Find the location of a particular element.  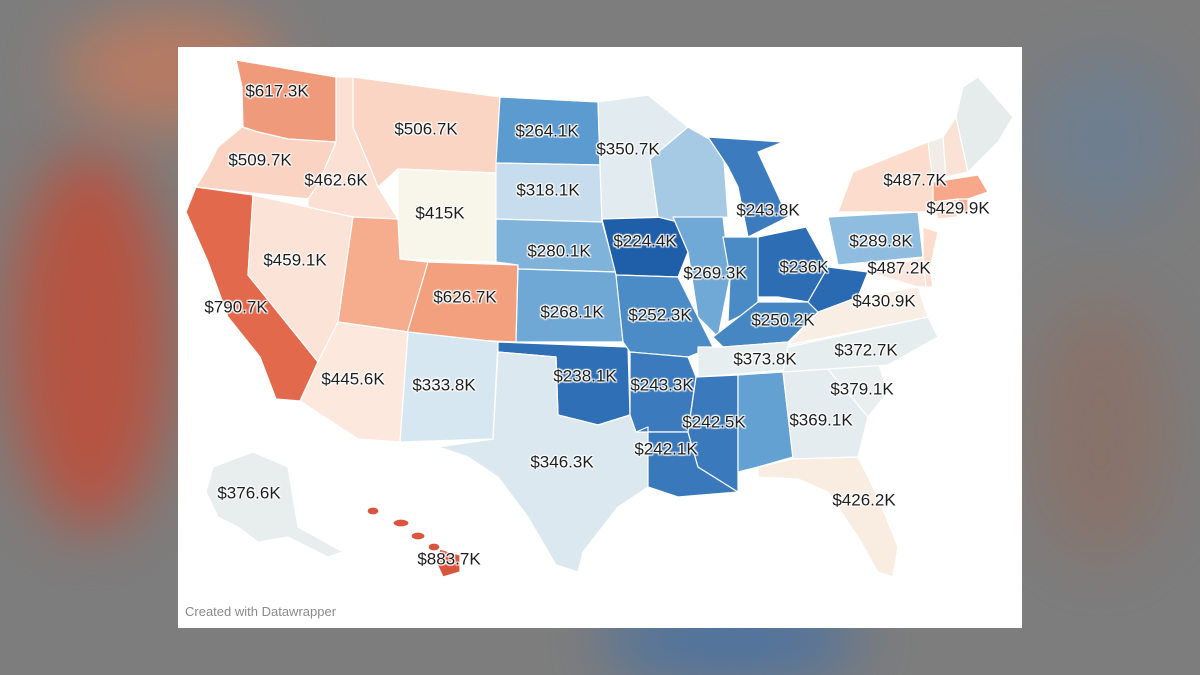

label-north-dakota: $264.1K is located at coordinates (547, 131).